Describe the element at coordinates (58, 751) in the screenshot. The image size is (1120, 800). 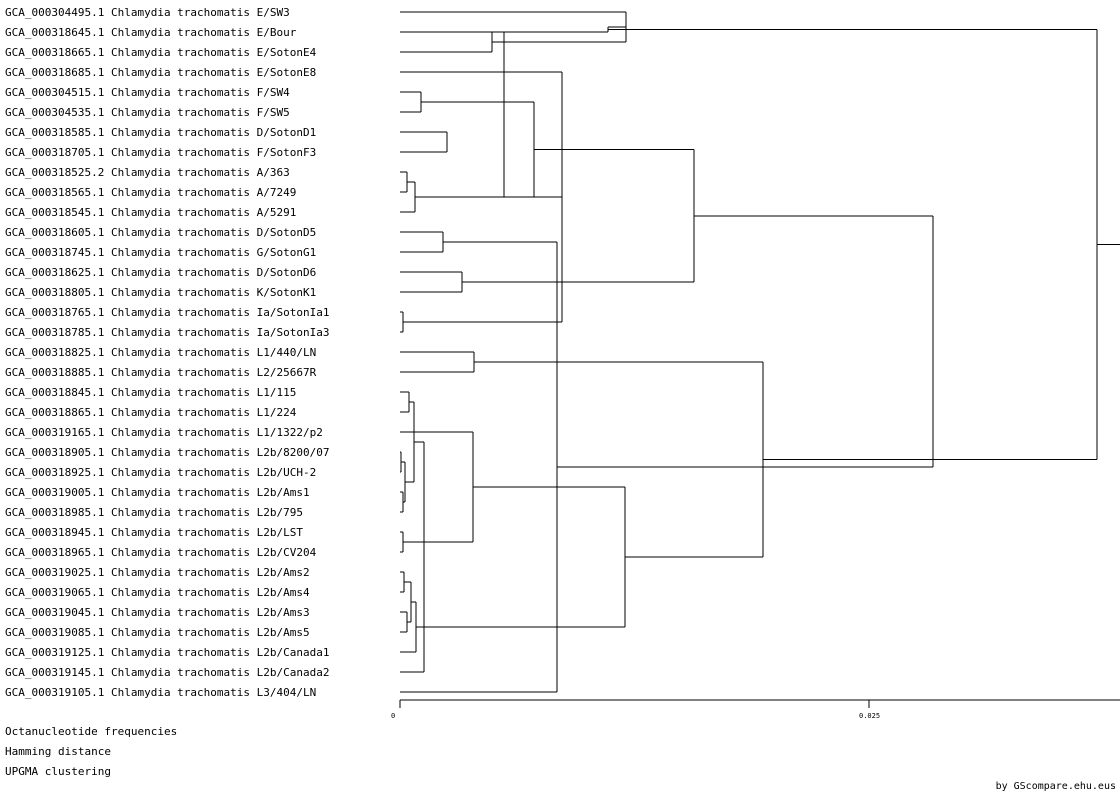
I see `distance-metric: Hamming distance` at that location.